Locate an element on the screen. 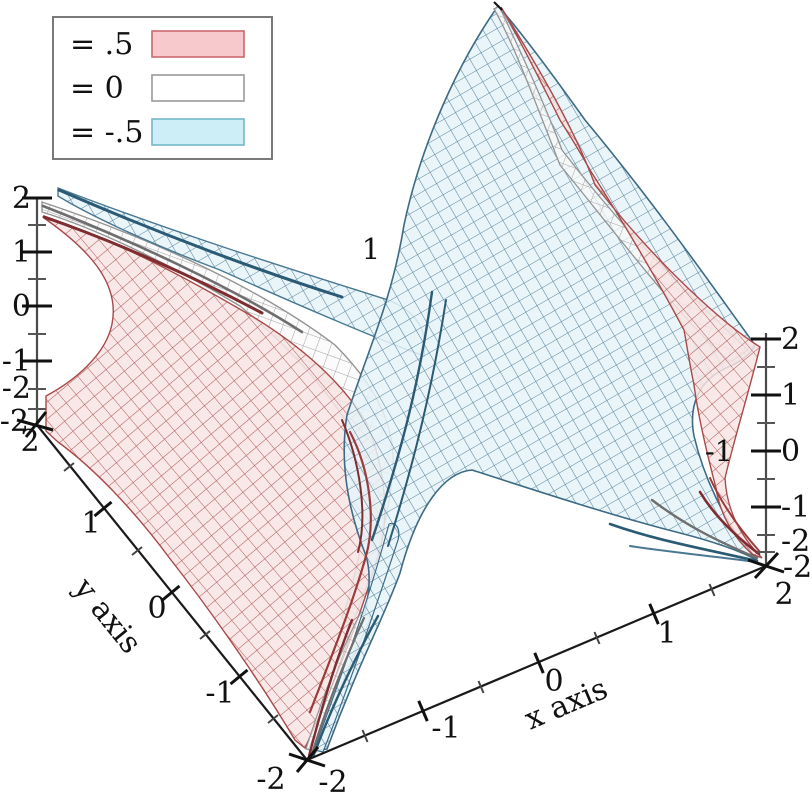 This screenshot has height=812, width=812. y-axis-minor-ticks is located at coordinates (171, 593).